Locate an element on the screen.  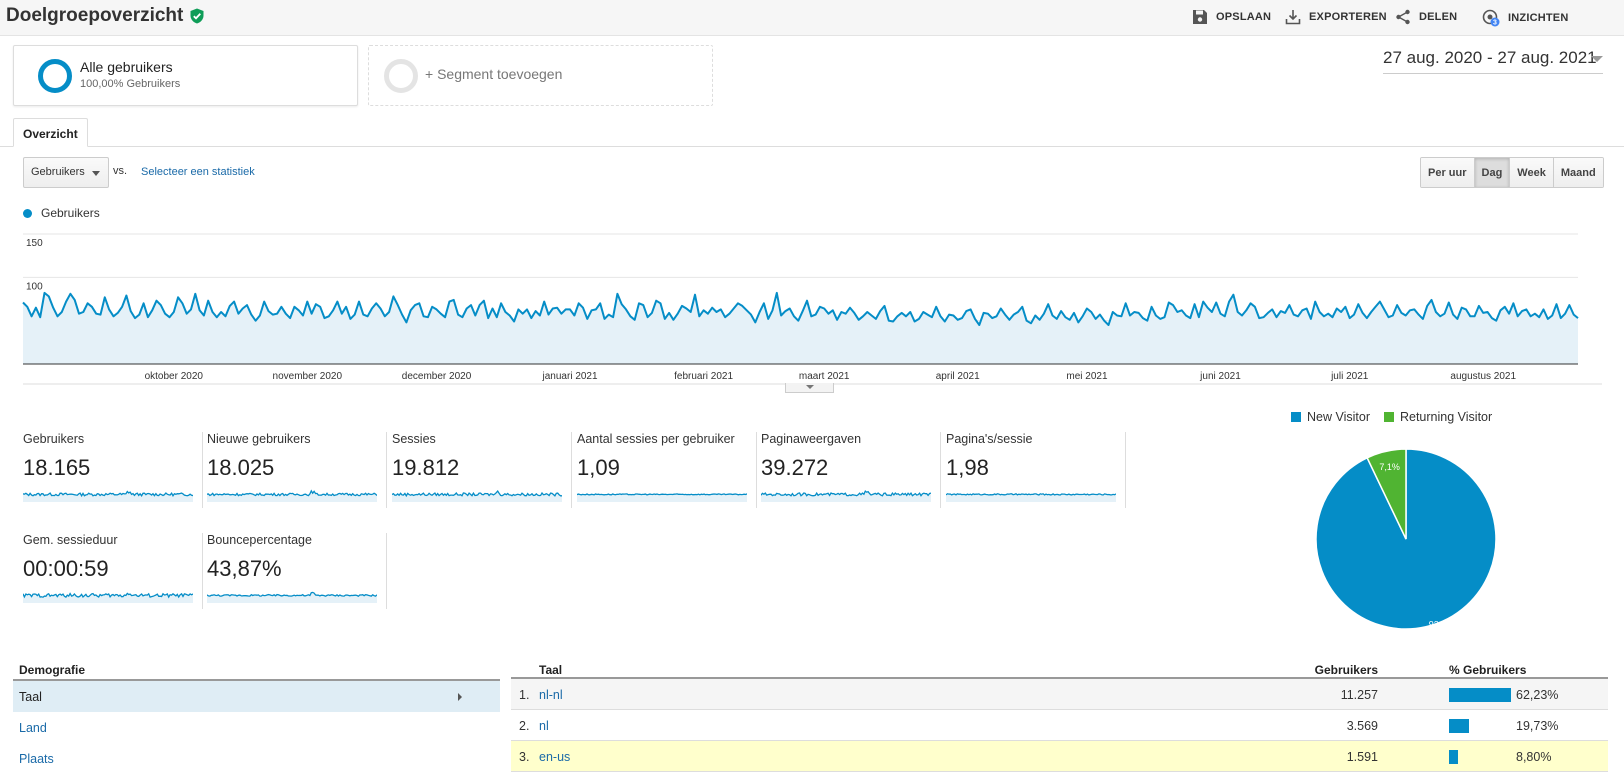
row-language-link: nl-nl is located at coordinates (551, 695).